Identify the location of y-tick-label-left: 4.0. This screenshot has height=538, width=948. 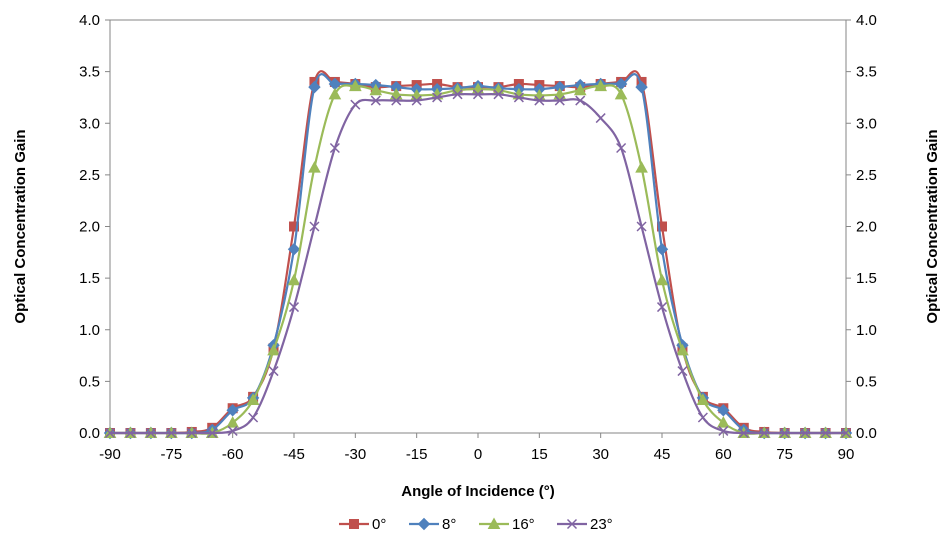
(89, 20).